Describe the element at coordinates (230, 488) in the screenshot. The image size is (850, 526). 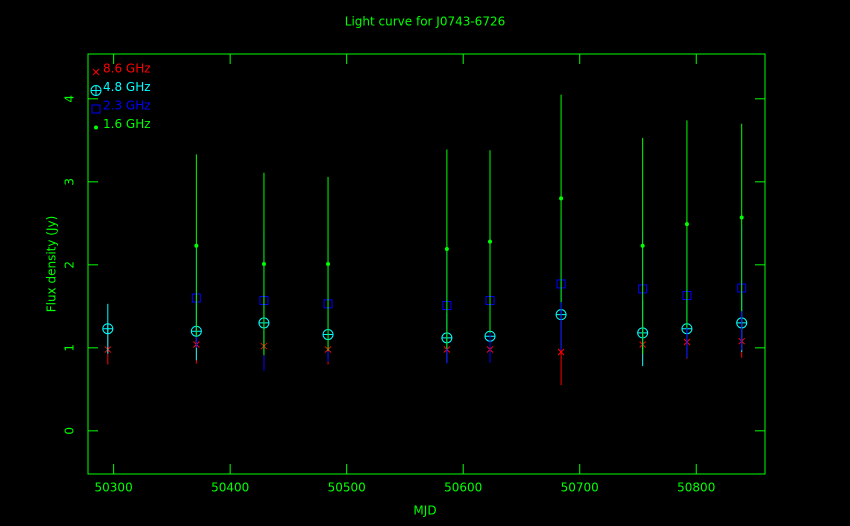
I see `x-tick-label: 50400` at that location.